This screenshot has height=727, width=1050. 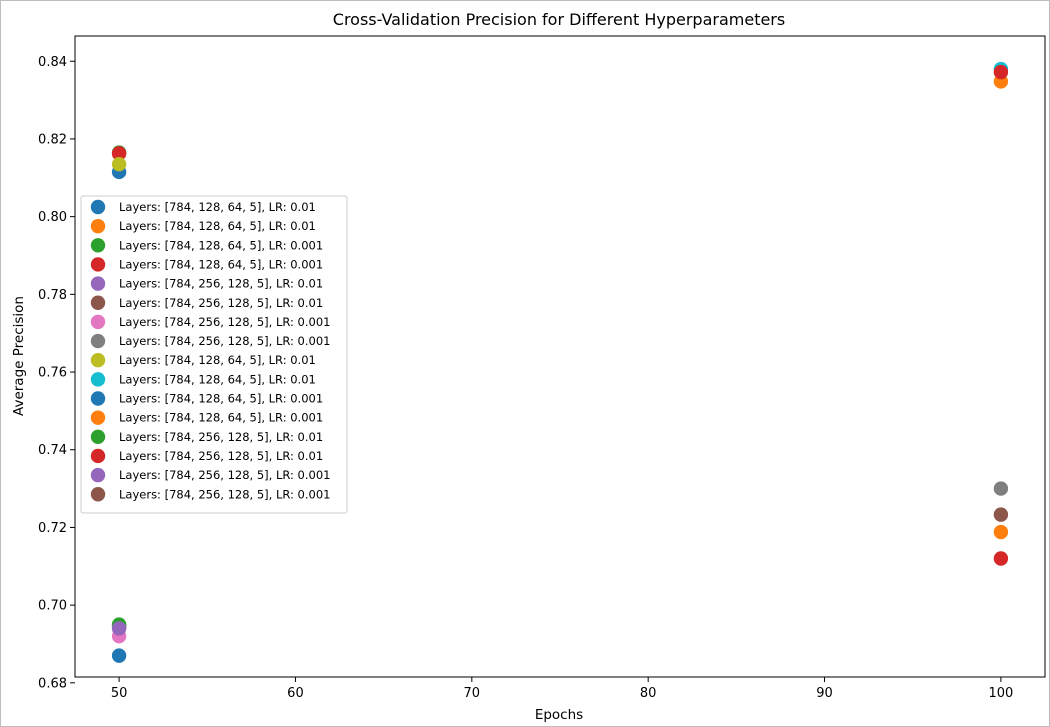 I want to click on x-tick-label: 50, so click(x=119, y=693).